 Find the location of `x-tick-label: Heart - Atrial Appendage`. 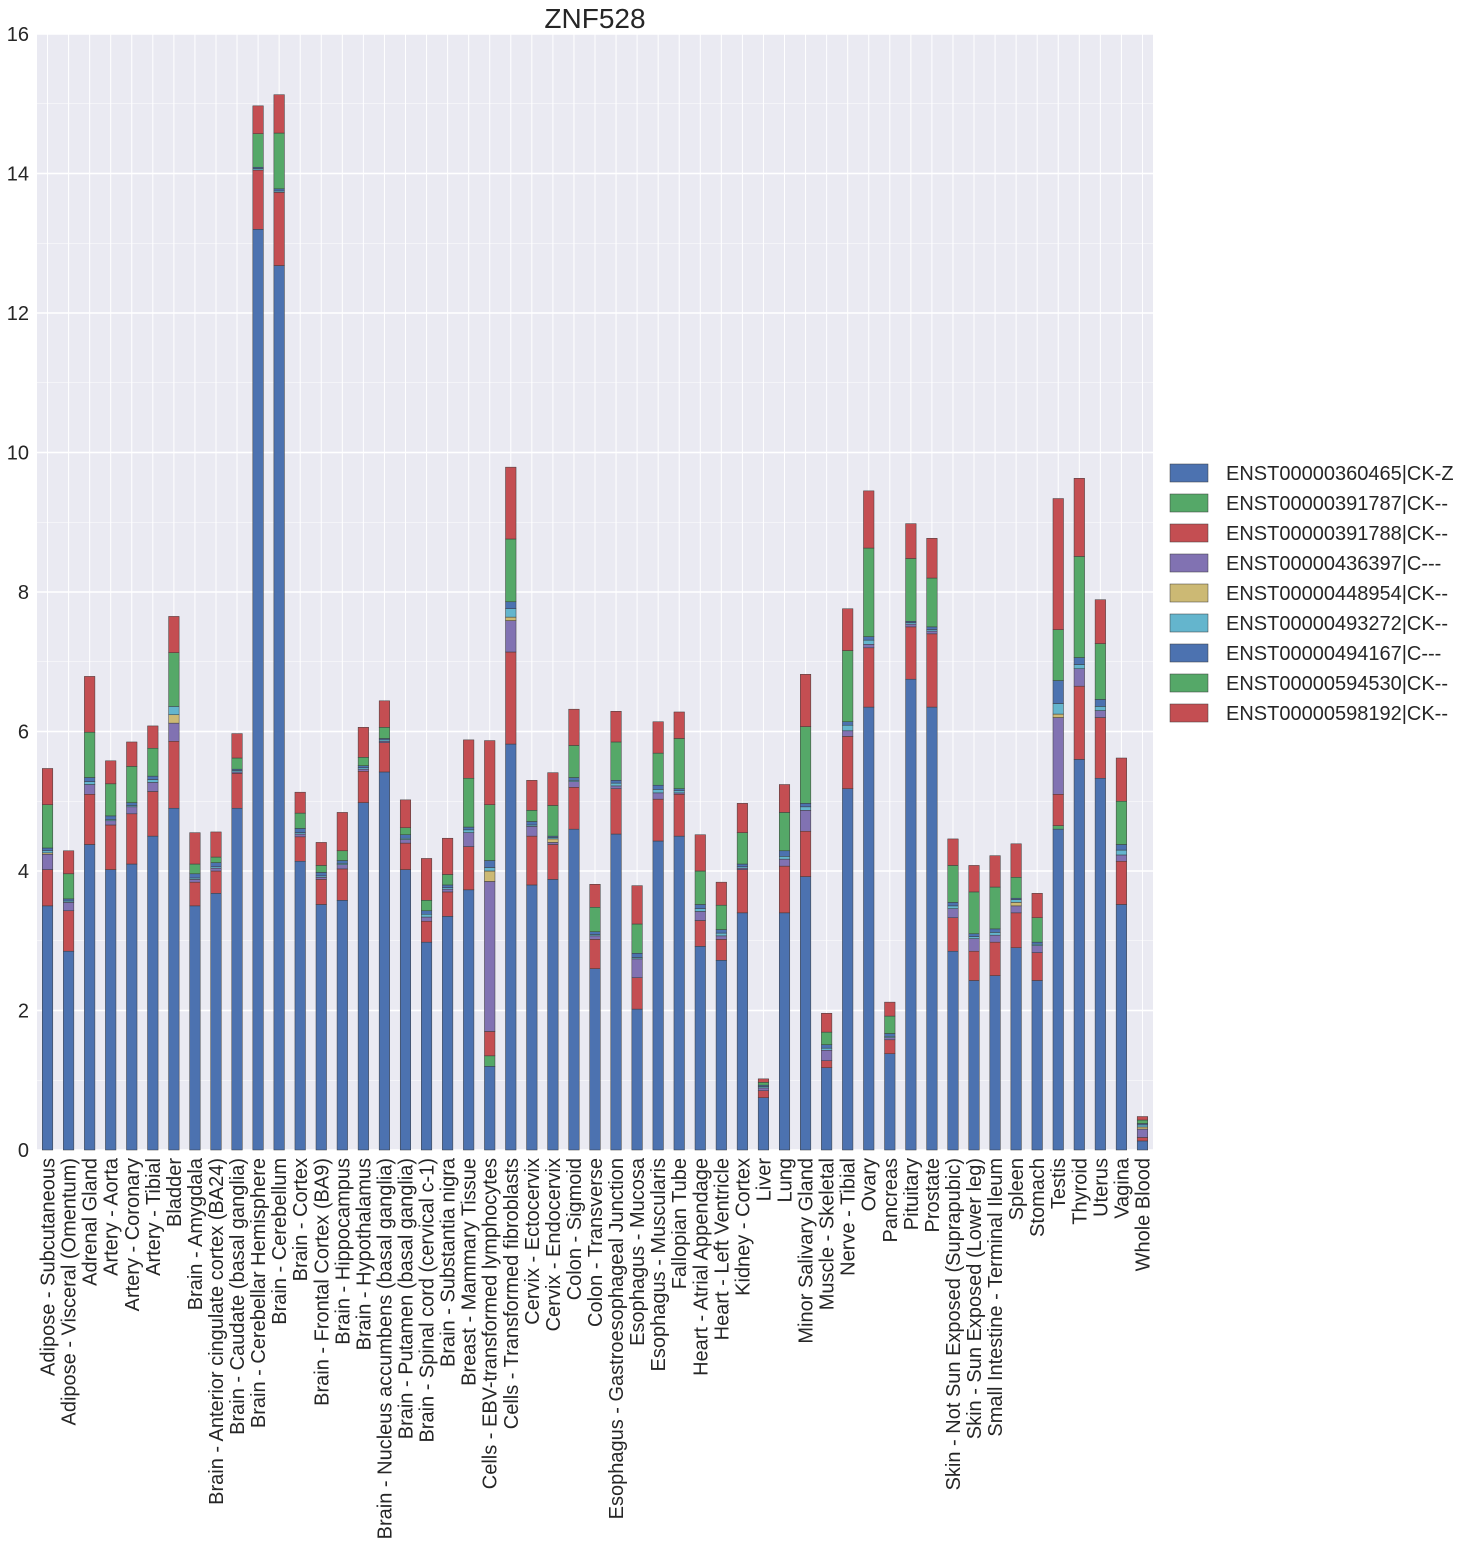

x-tick-label: Heart - Atrial Appendage is located at coordinates (701, 1267).